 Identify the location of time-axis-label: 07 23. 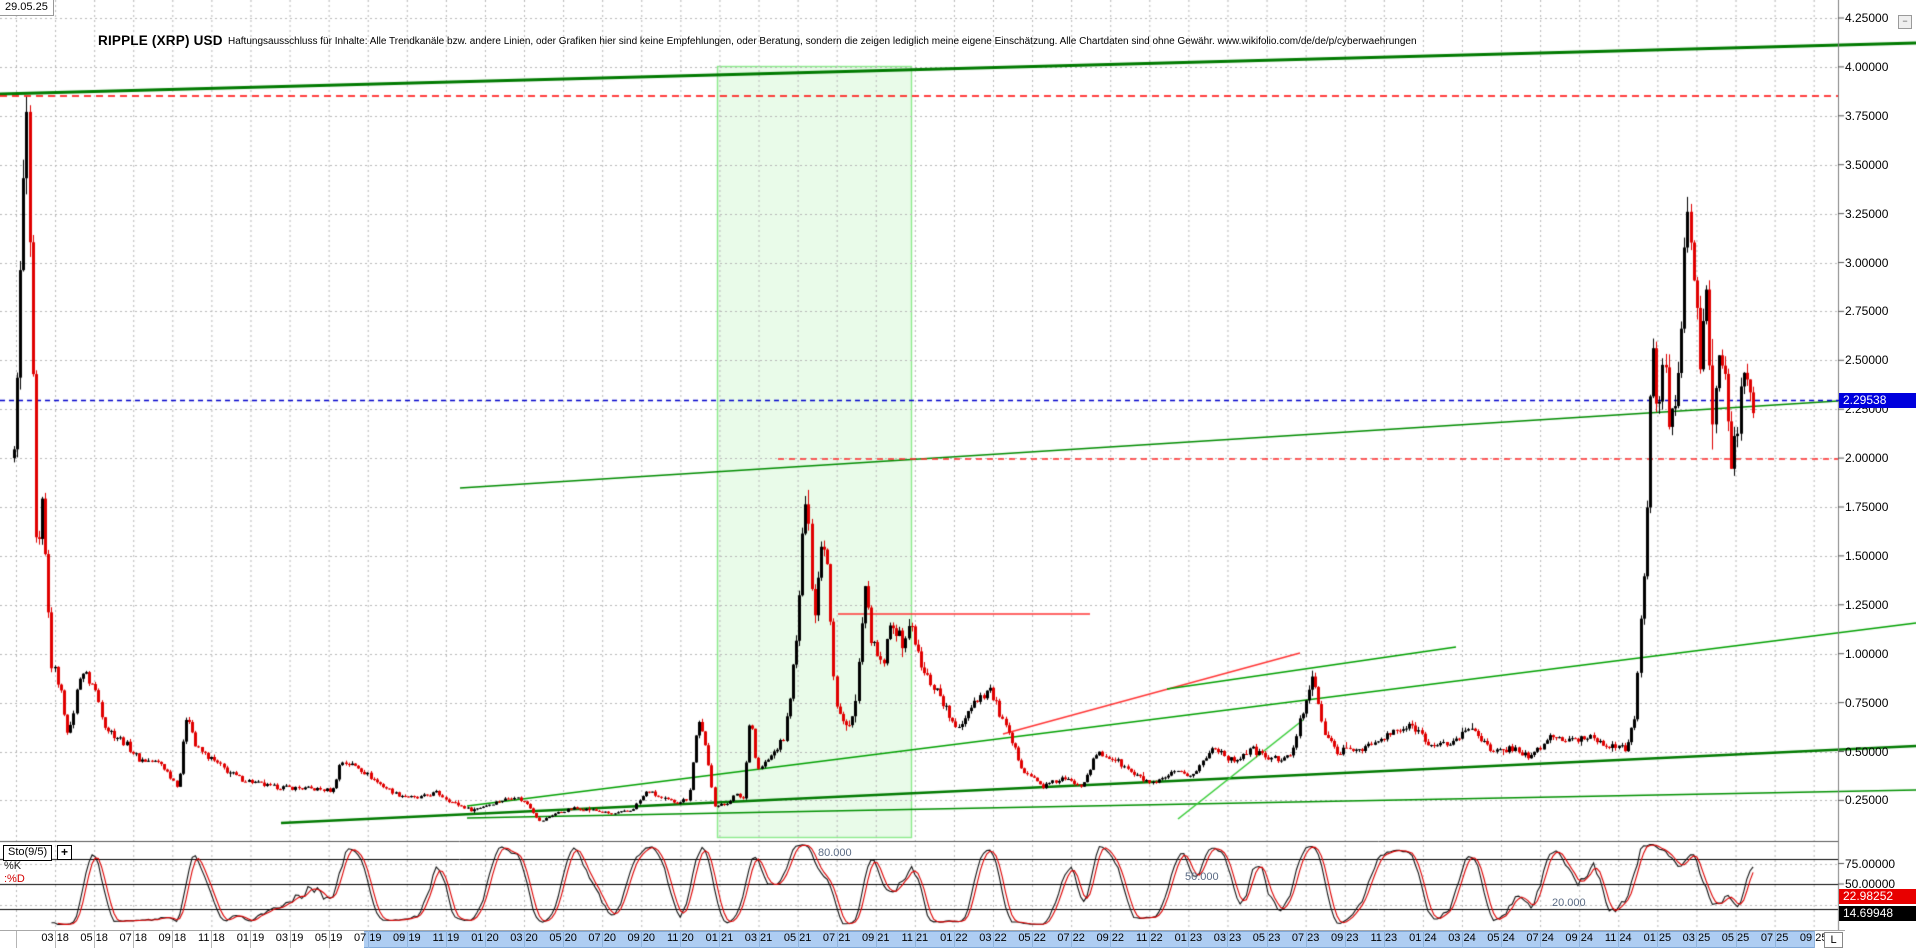
(1305, 938).